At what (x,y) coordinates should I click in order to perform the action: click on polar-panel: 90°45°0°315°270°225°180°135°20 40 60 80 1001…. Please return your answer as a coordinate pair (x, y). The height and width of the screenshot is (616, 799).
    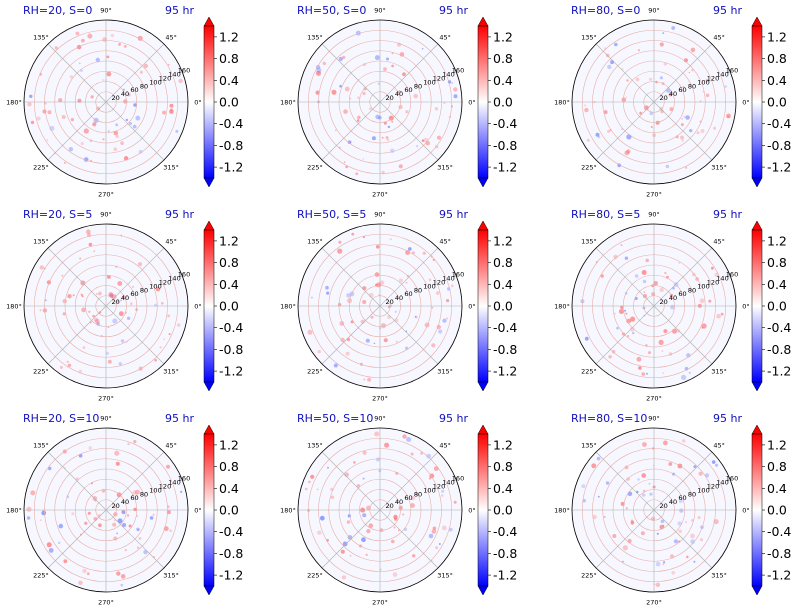
    Looking at the image, I should click on (378, 101).